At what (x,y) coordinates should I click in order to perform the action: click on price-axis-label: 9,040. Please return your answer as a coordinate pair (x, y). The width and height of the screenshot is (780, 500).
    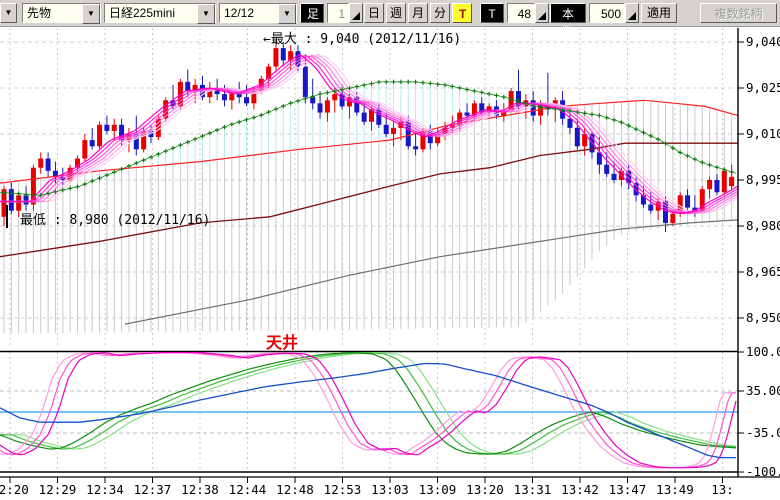
    Looking at the image, I should click on (763, 41).